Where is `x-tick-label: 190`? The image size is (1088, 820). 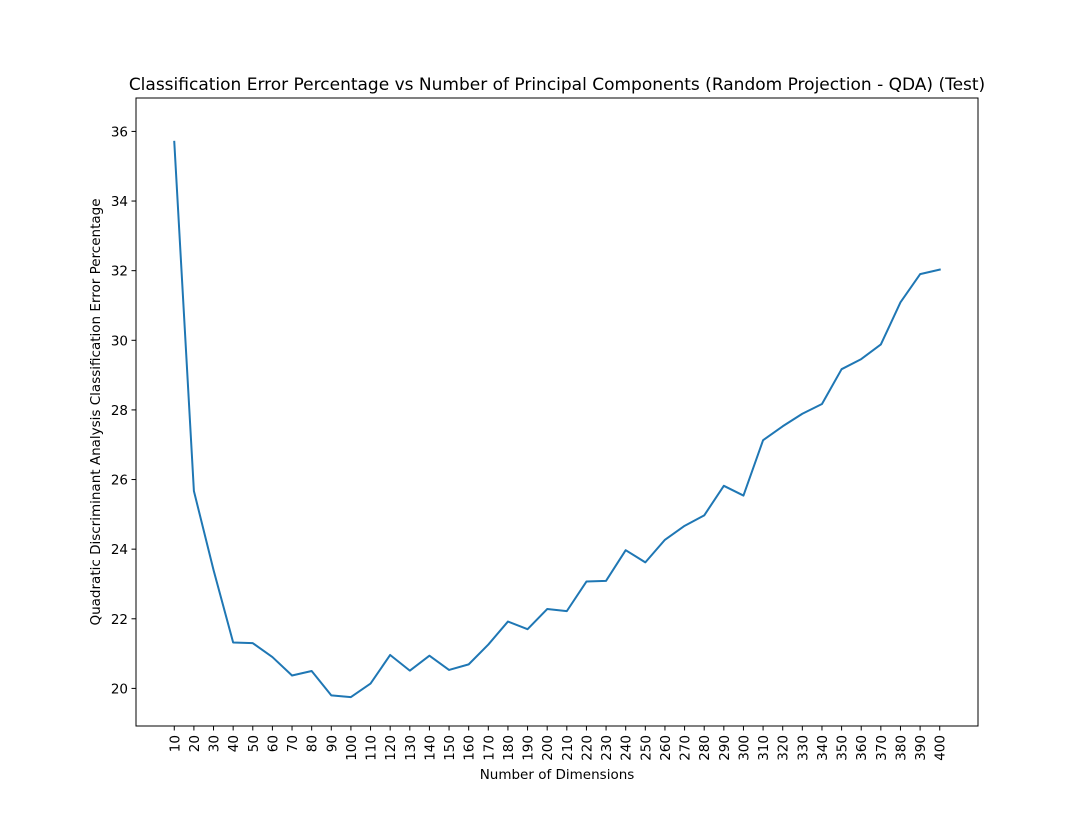
x-tick-label: 190 is located at coordinates (529, 748).